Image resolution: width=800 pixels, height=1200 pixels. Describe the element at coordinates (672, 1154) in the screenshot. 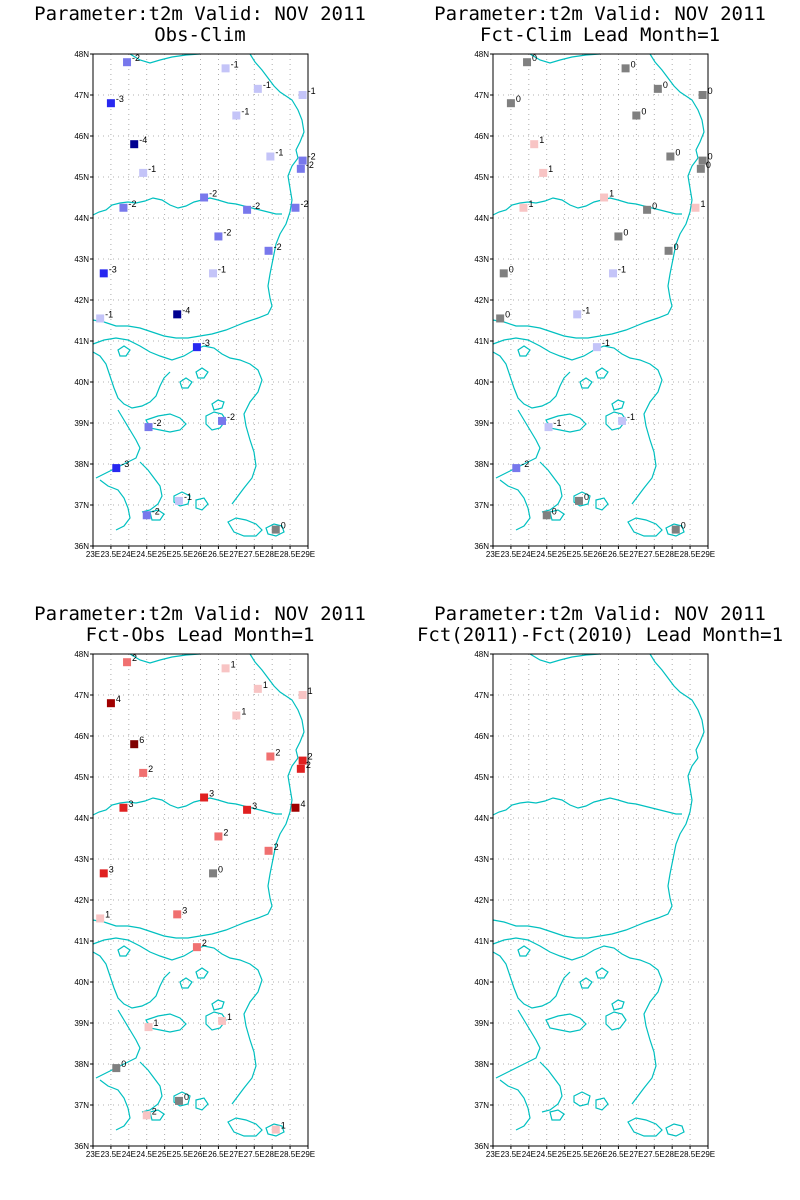

I see `lon-tick-label: 28E` at that location.